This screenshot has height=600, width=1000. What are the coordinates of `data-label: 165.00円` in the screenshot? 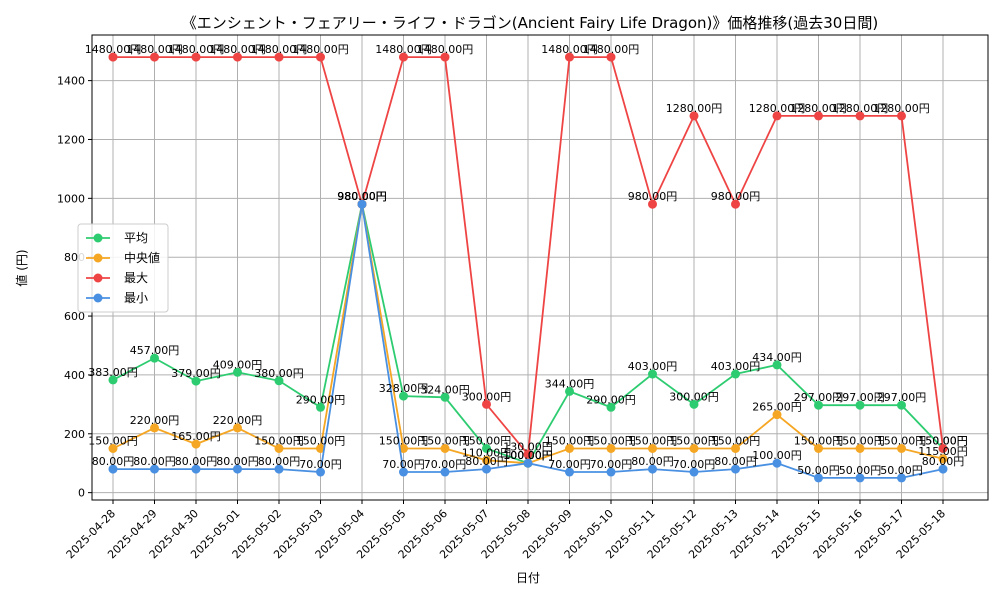 It's located at (196, 436).